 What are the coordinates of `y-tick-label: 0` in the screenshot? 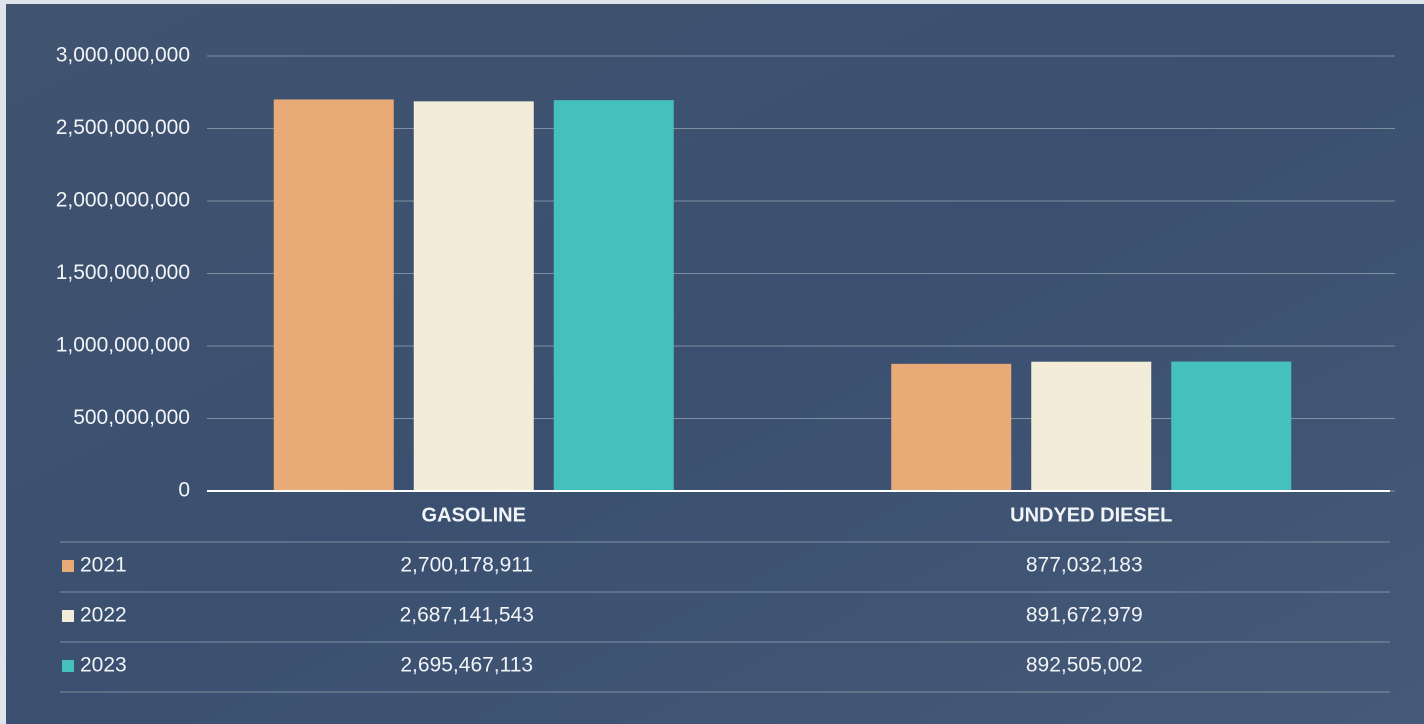 It's located at (184, 490).